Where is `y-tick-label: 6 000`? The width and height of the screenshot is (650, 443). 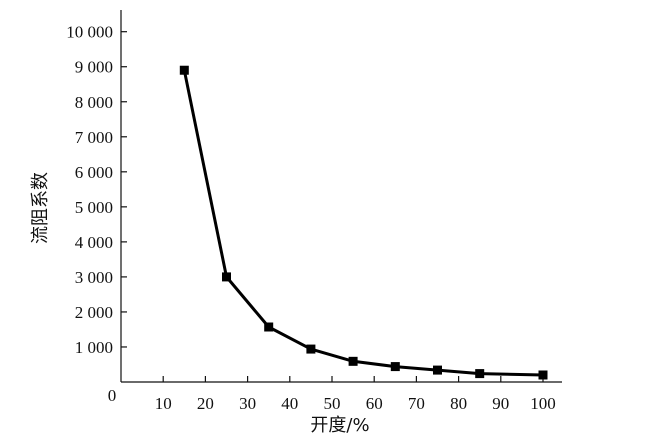
y-tick-label: 6 000 is located at coordinates (94, 172).